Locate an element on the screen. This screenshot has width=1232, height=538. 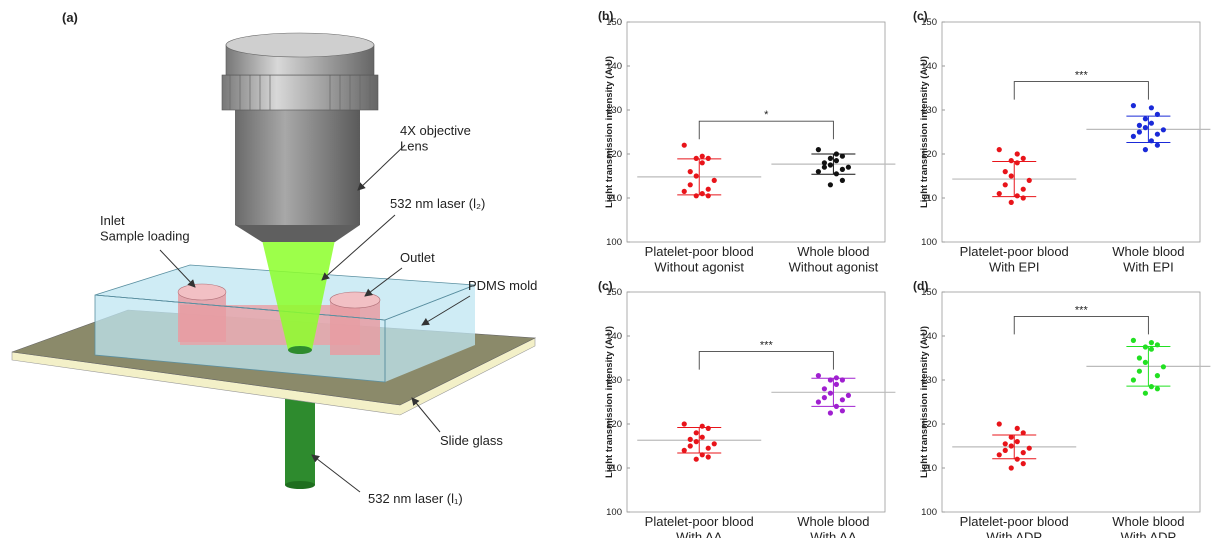
y-tick-label: 150 is located at coordinates (614, 22).